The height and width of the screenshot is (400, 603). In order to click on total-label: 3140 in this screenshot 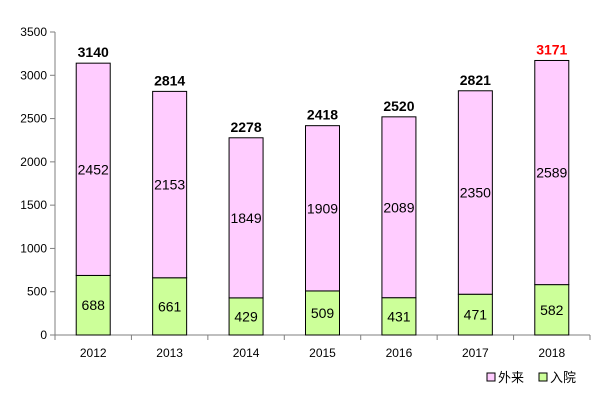, I will do `click(93, 52)`.